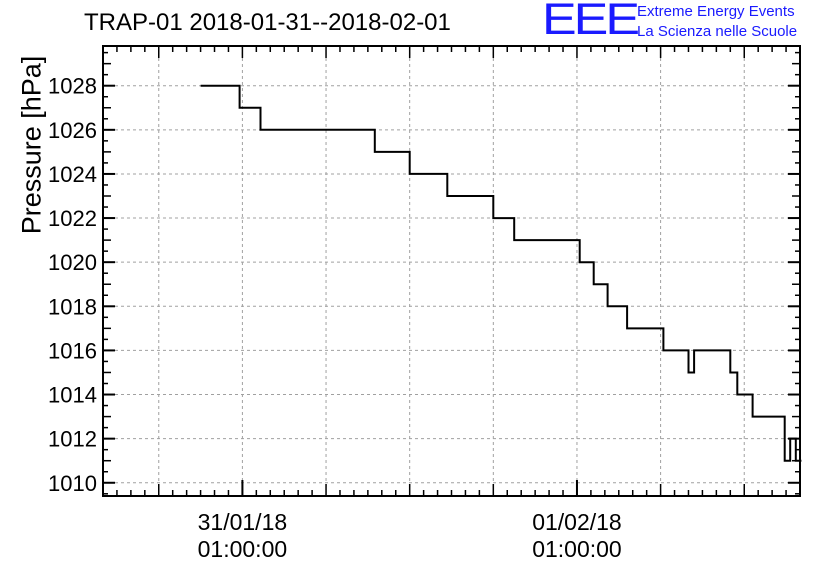  I want to click on y-tick-label: 1014, so click(72, 395).